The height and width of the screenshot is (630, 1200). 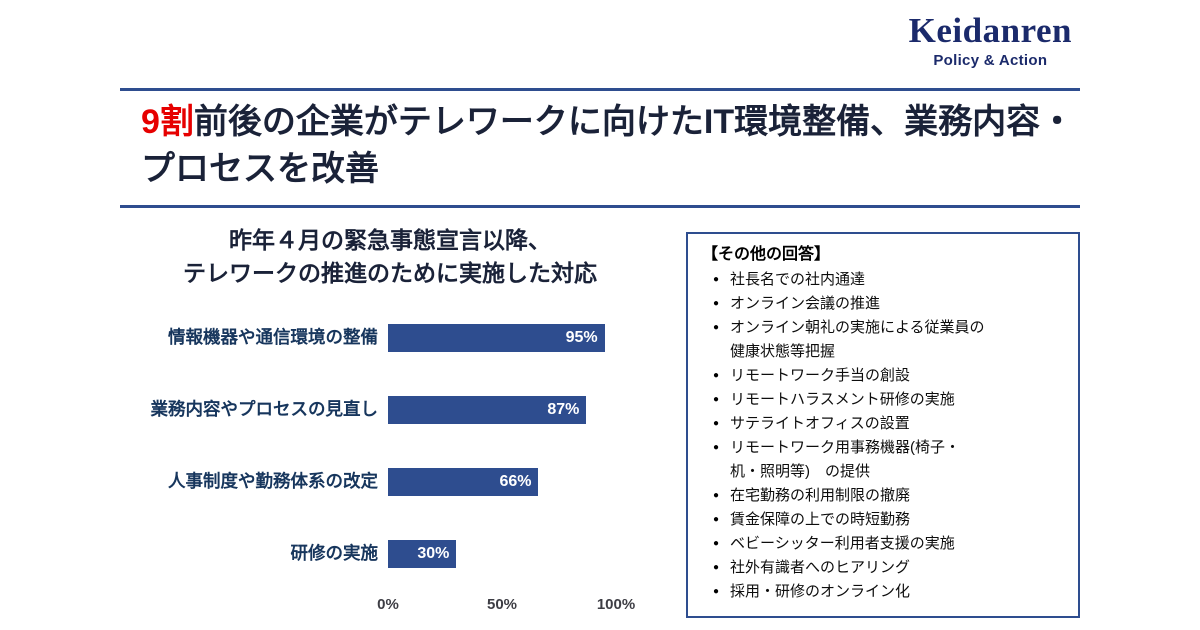 I want to click on bar-track: 95%, so click(x=502, y=338).